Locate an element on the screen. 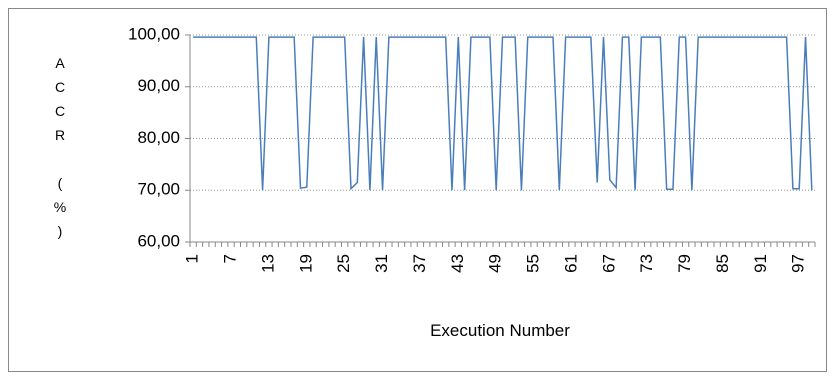  y-axis-title: ACCR (%) is located at coordinates (60, 151).